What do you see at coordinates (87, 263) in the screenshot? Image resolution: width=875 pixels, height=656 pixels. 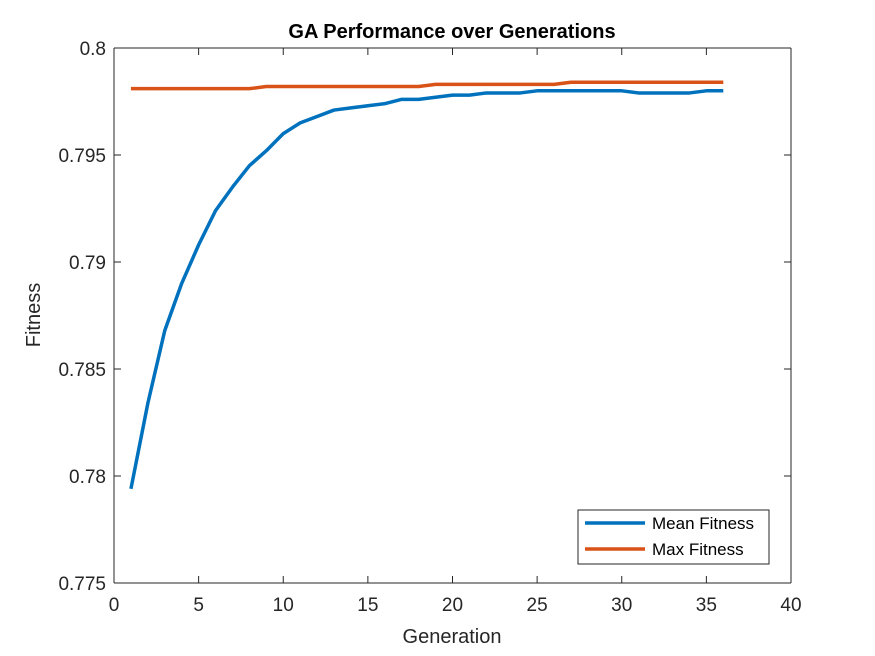 I see `y-tick-label: 0.79` at bounding box center [87, 263].